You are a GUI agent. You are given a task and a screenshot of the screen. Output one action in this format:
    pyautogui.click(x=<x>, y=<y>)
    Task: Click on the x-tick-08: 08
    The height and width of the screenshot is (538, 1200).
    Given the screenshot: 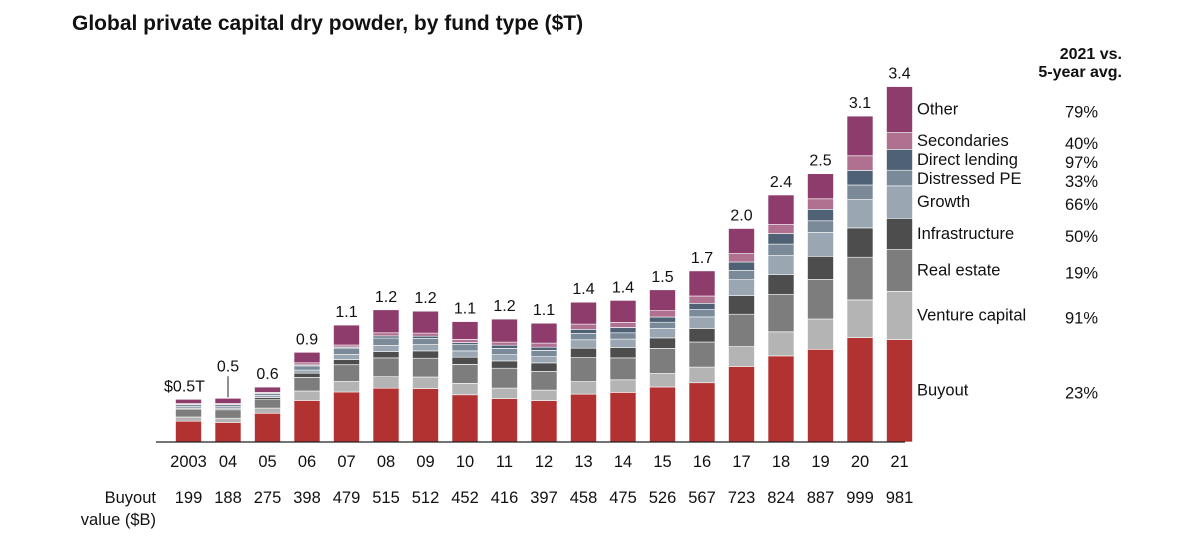 What is the action you would take?
    pyautogui.click(x=386, y=462)
    